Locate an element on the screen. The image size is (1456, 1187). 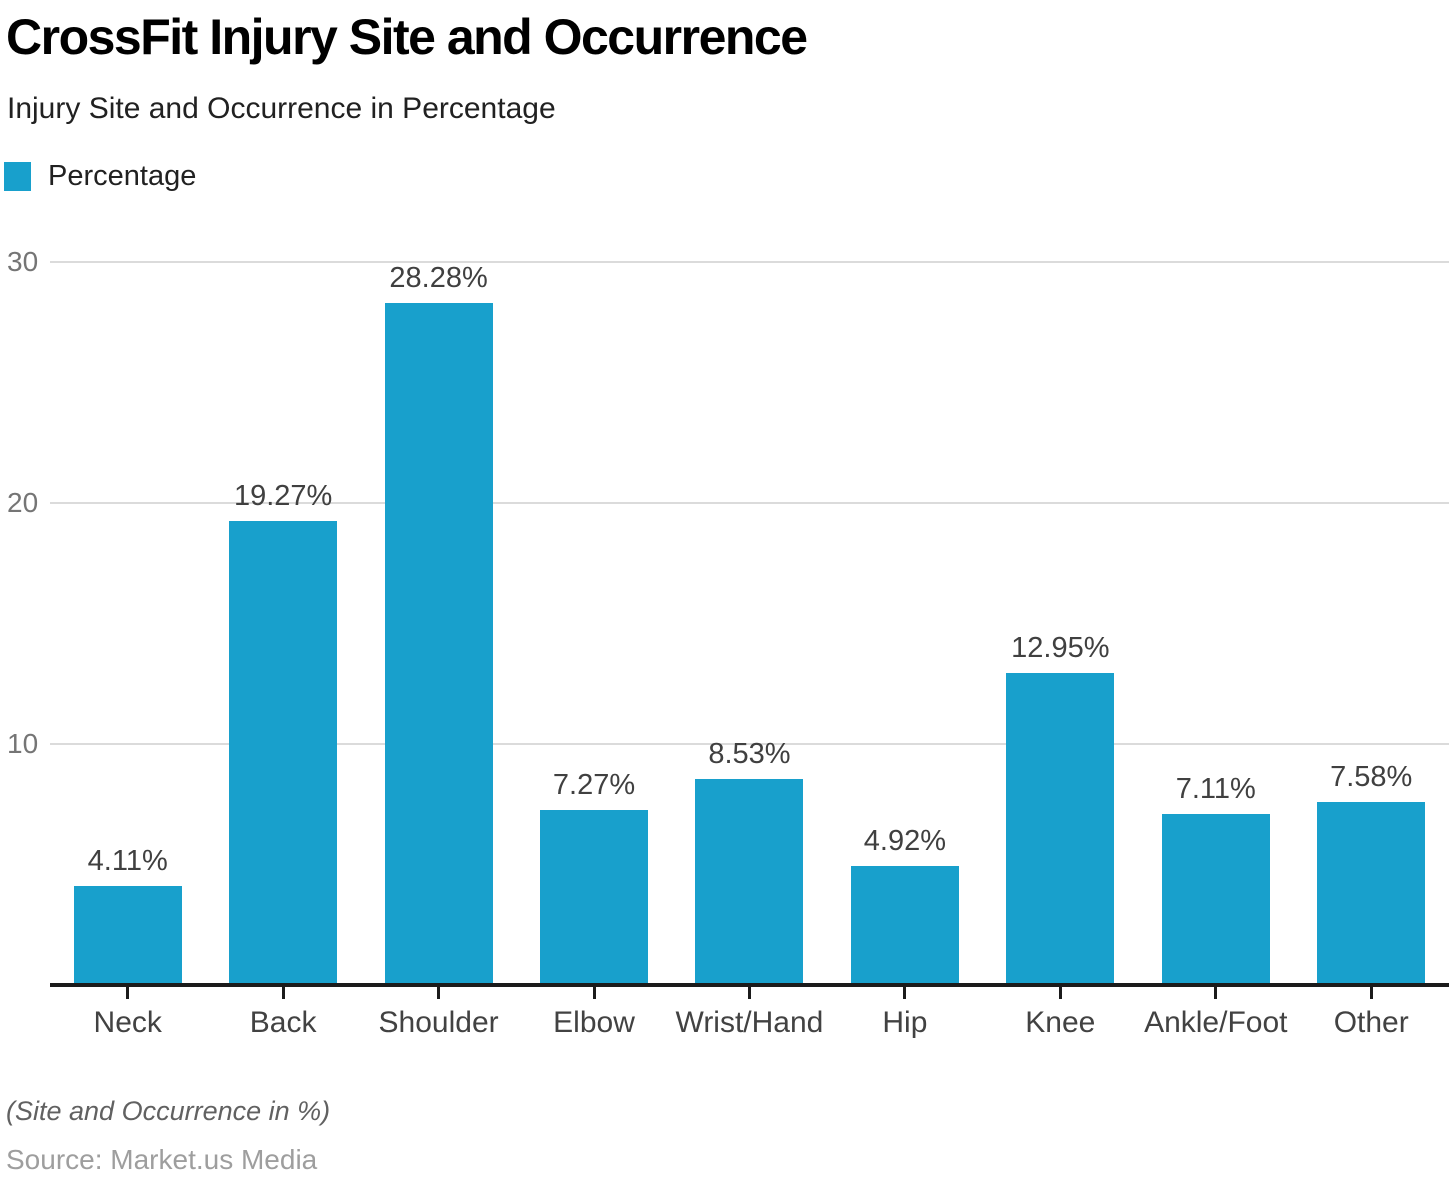
bar-slot-elbow: 7.27% is located at coordinates (593, 612).